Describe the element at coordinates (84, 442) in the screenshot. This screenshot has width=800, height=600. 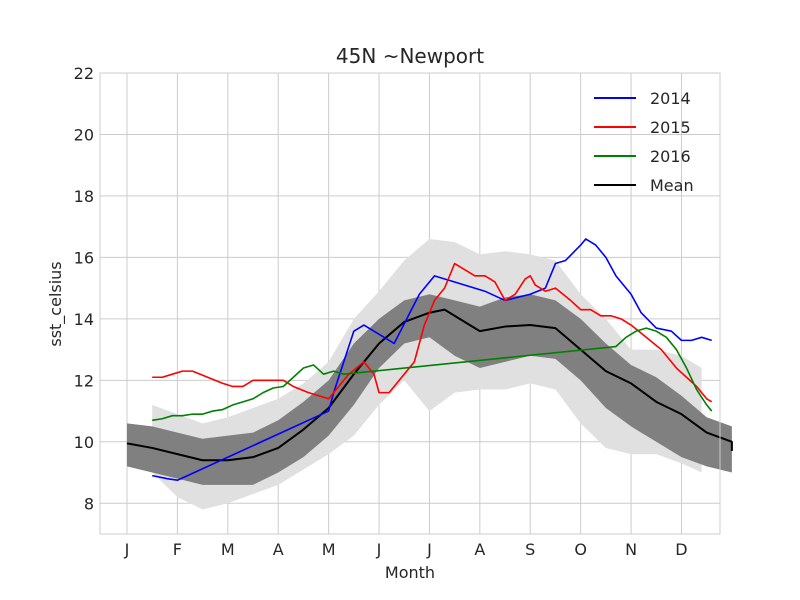
I see `y-tick-label-1: 10` at that location.